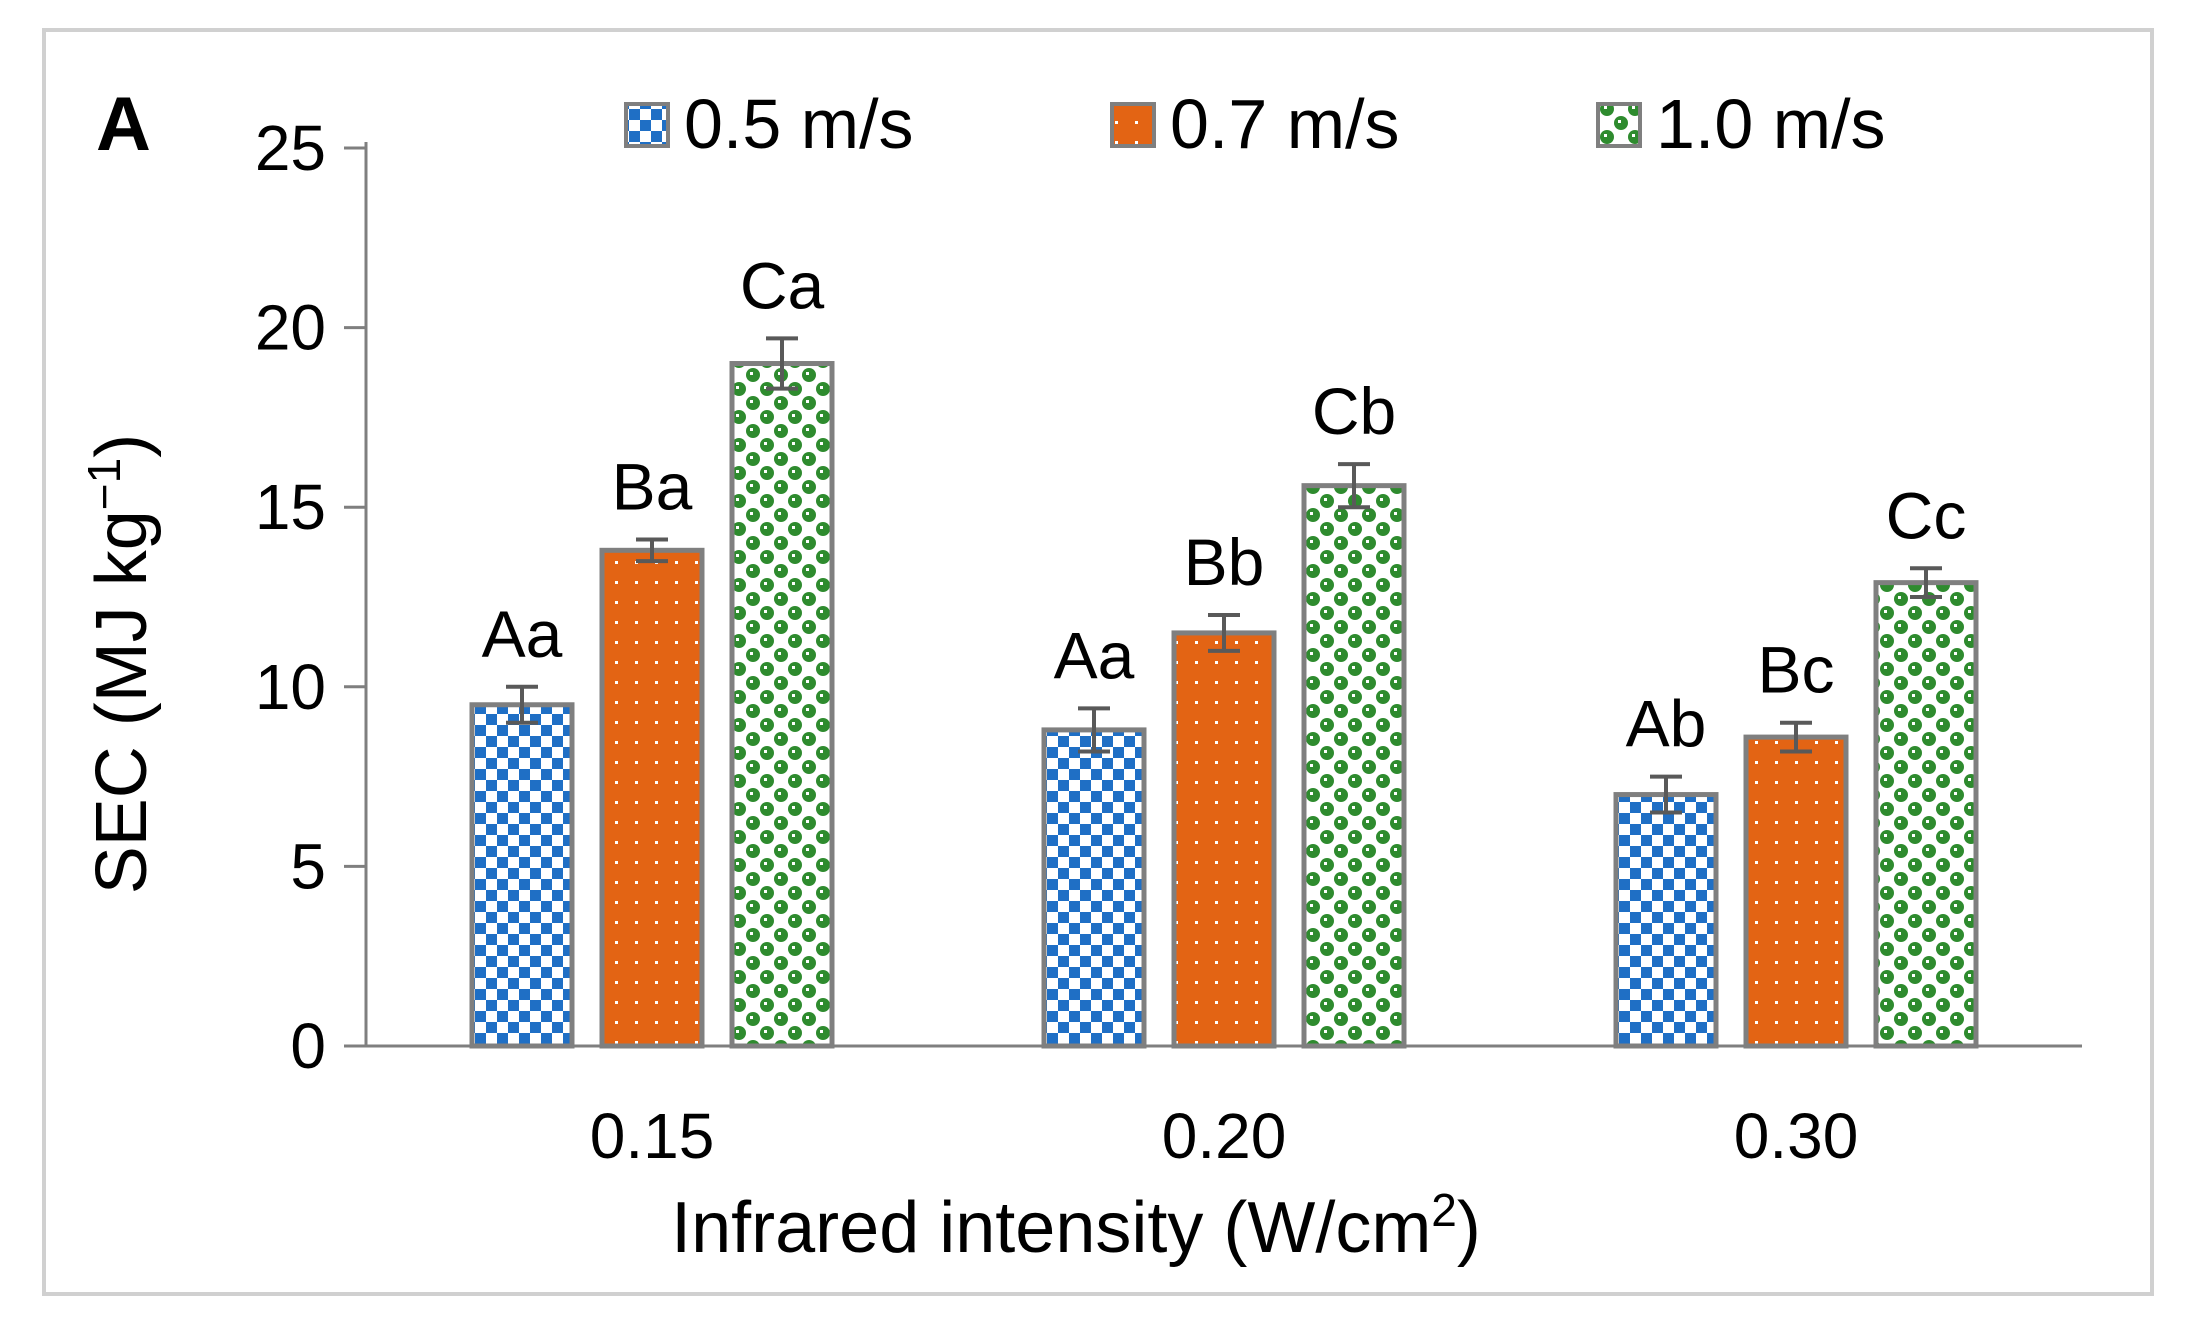 The width and height of the screenshot is (2196, 1332). Describe the element at coordinates (1771, 124) in the screenshot. I see `legend-label: 1.0 m/s` at that location.